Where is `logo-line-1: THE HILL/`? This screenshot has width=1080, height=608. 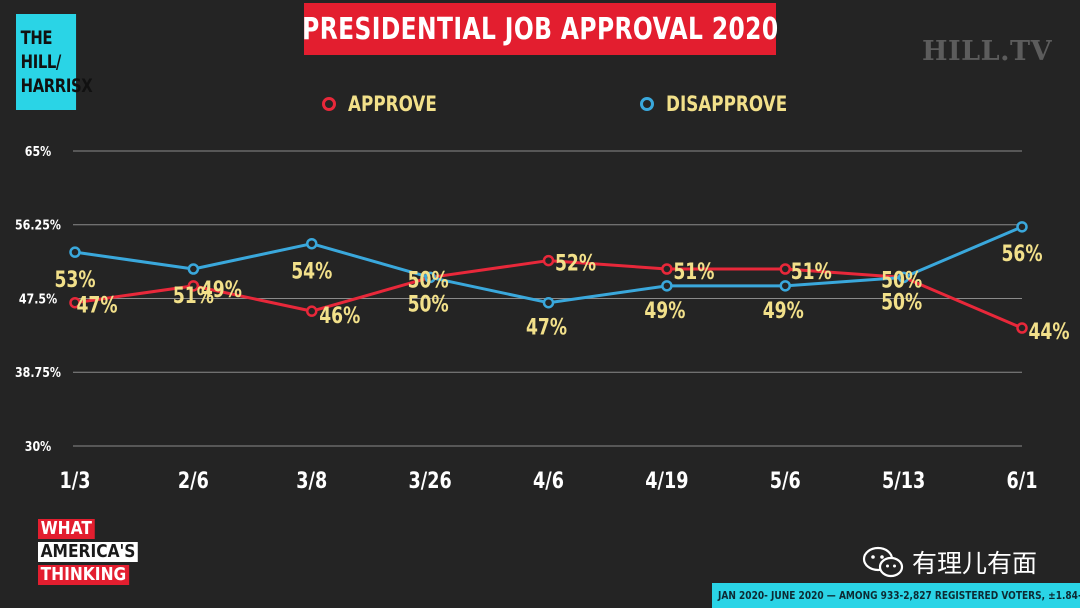
logo-line-1: THE HILL/ is located at coordinates (41, 50).